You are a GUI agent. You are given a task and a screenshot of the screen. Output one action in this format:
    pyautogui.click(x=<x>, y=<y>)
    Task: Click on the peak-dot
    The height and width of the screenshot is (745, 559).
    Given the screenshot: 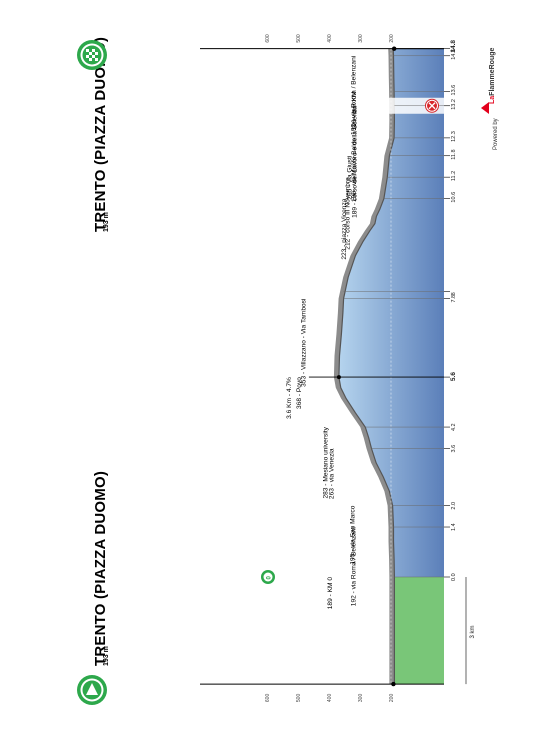 What is the action you would take?
    pyautogui.click(x=338, y=377)
    